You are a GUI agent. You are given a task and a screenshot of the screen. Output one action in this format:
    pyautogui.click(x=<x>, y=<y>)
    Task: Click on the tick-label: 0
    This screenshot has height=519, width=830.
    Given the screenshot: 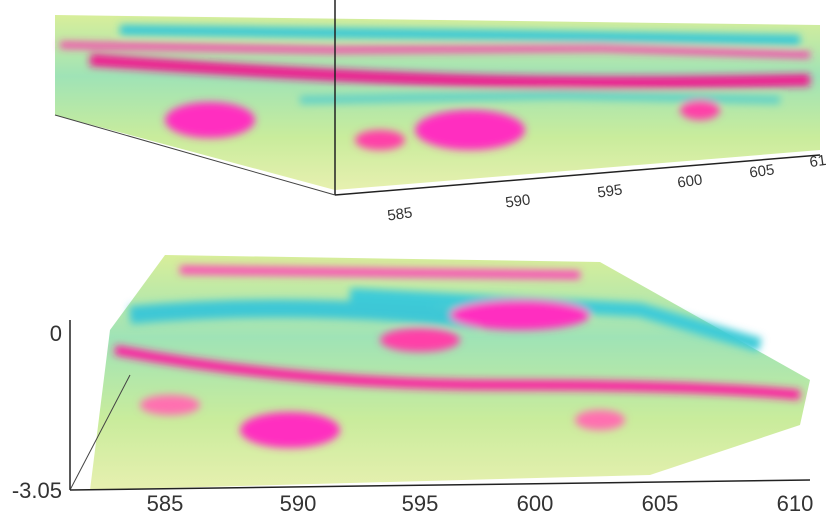 What is the action you would take?
    pyautogui.click(x=56, y=333)
    